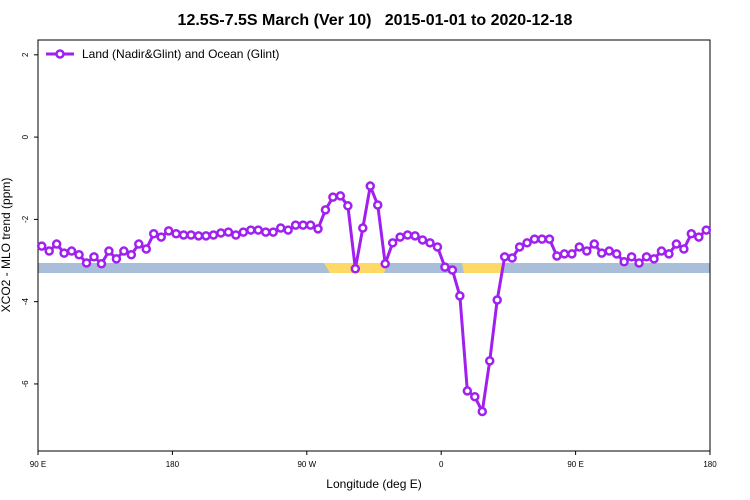  What do you see at coordinates (306, 464) in the screenshot?
I see `x-tick-label: 90 W` at bounding box center [306, 464].